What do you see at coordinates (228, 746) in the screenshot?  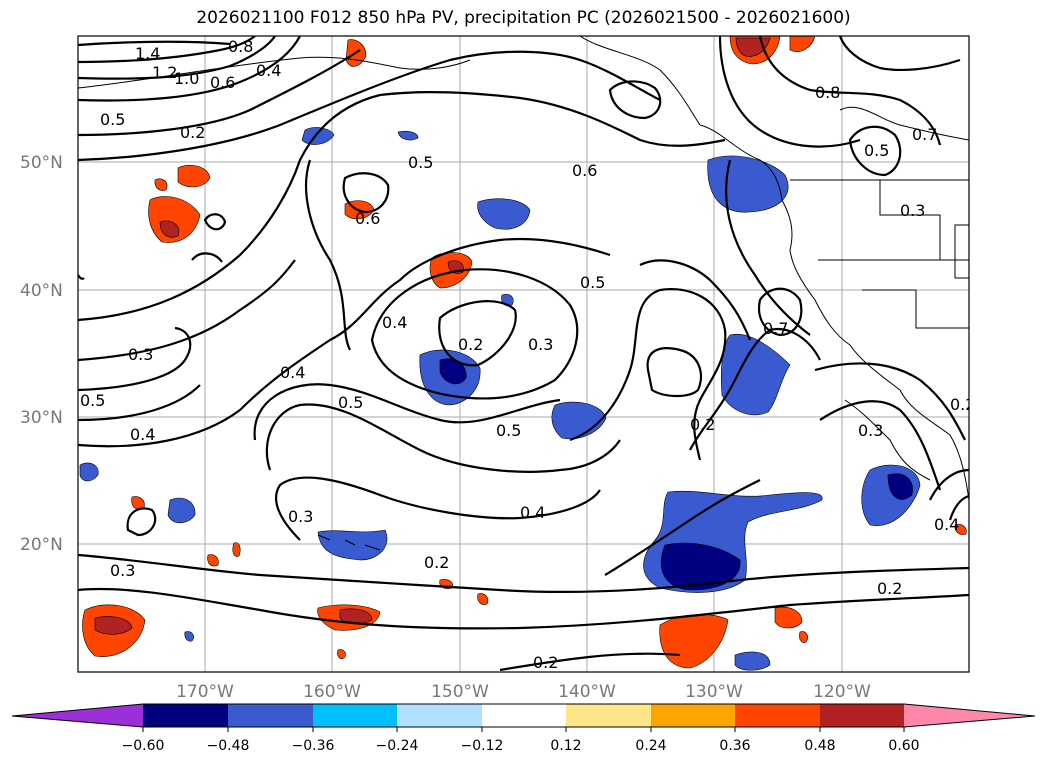 I see `colorbar-tick-label: −0.48` at bounding box center [228, 746].